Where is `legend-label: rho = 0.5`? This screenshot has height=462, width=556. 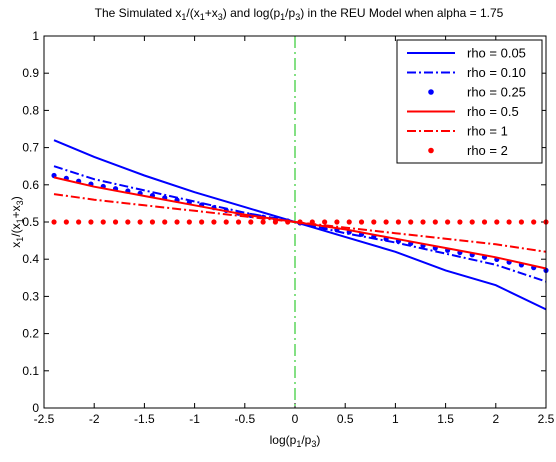 legend-label: rho = 0.5 is located at coordinates (493, 111).